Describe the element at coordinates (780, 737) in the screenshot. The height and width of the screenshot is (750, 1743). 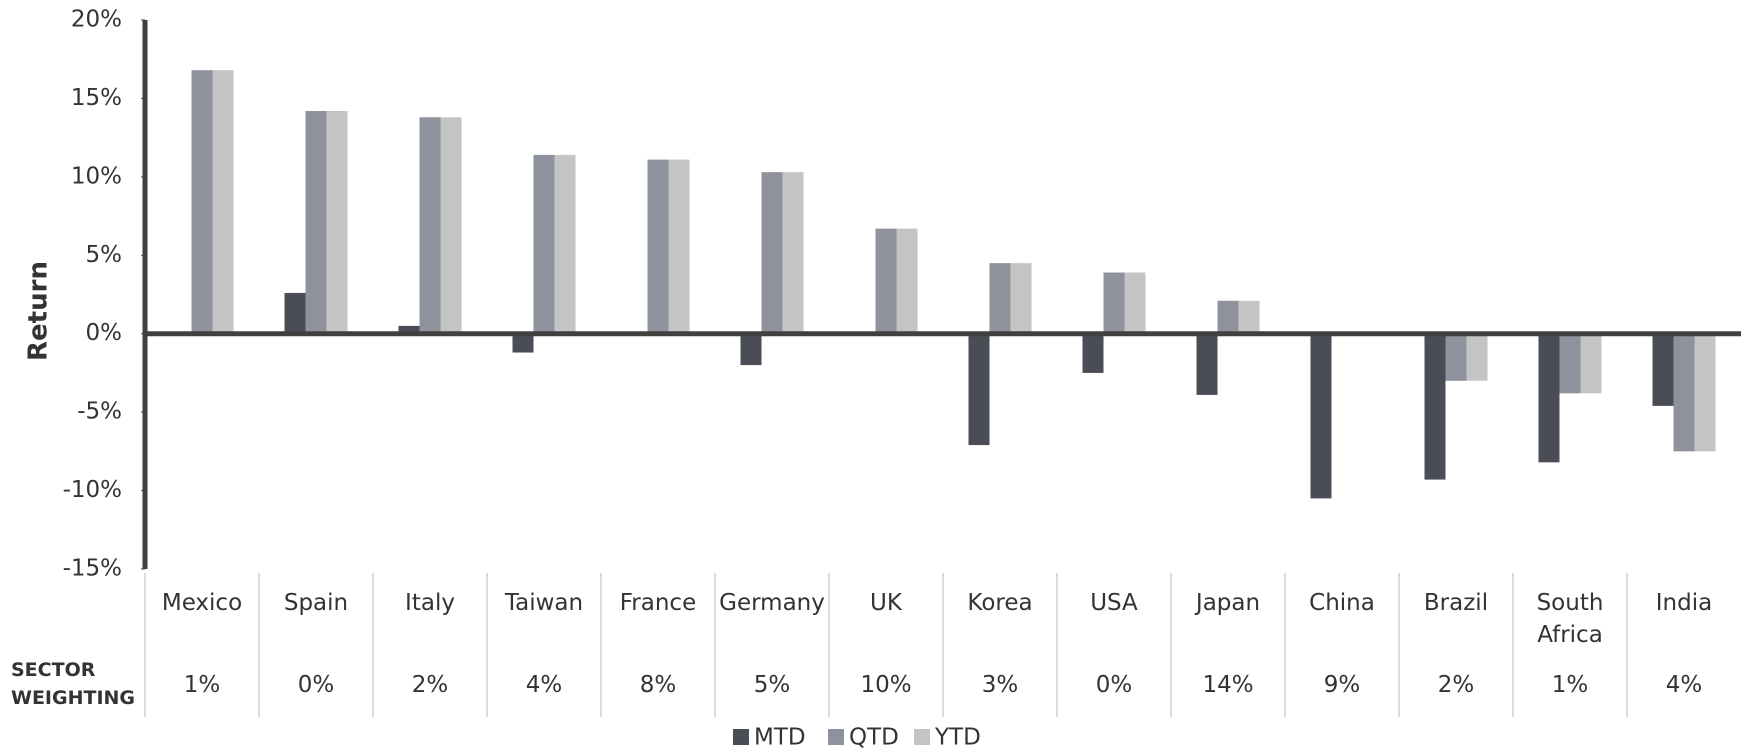
I see `legend-label: MTD` at that location.